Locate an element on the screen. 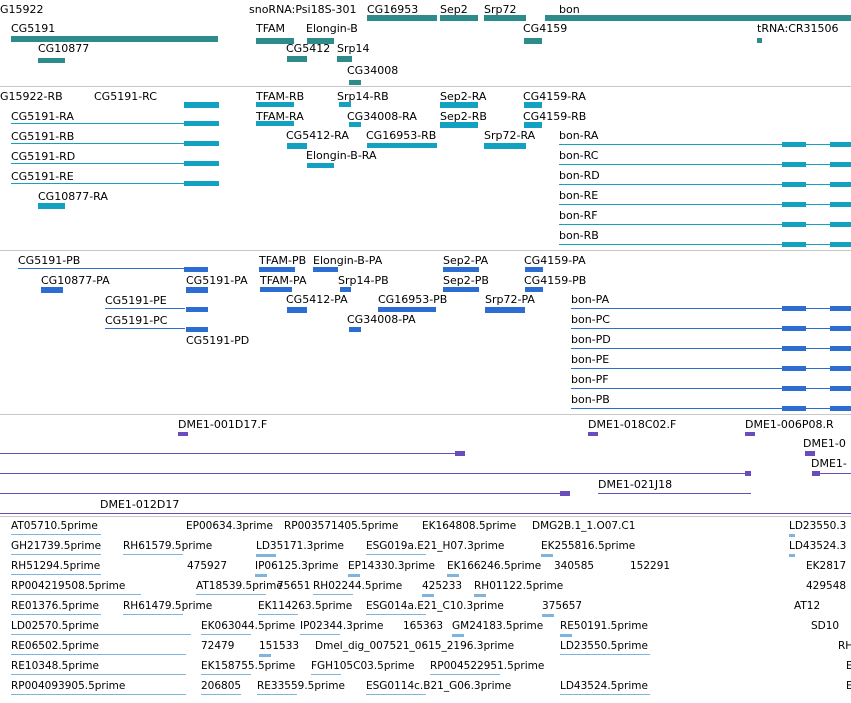  proteins-feature-label: CG10877-PA is located at coordinates (75, 280).